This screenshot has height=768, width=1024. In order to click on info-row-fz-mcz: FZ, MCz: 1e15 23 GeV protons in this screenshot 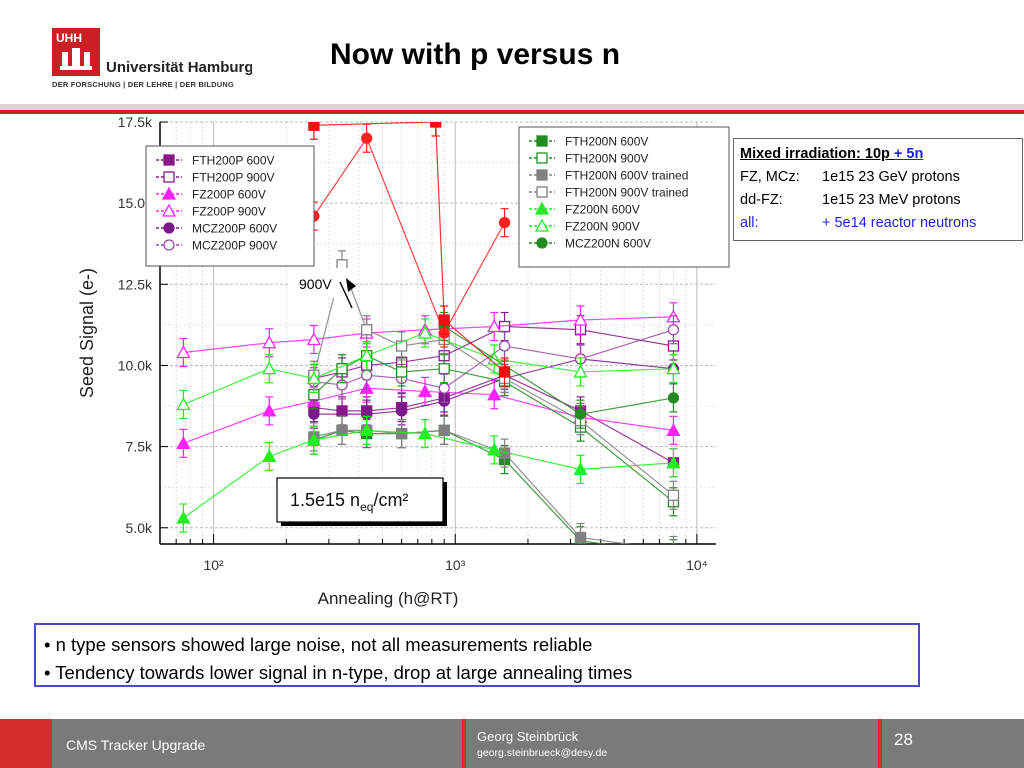, I will do `click(850, 177)`.